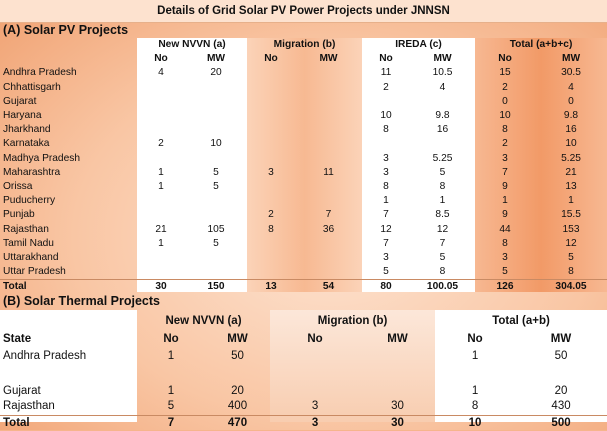  I want to click on thermal-sub-header: No, so click(171, 338).